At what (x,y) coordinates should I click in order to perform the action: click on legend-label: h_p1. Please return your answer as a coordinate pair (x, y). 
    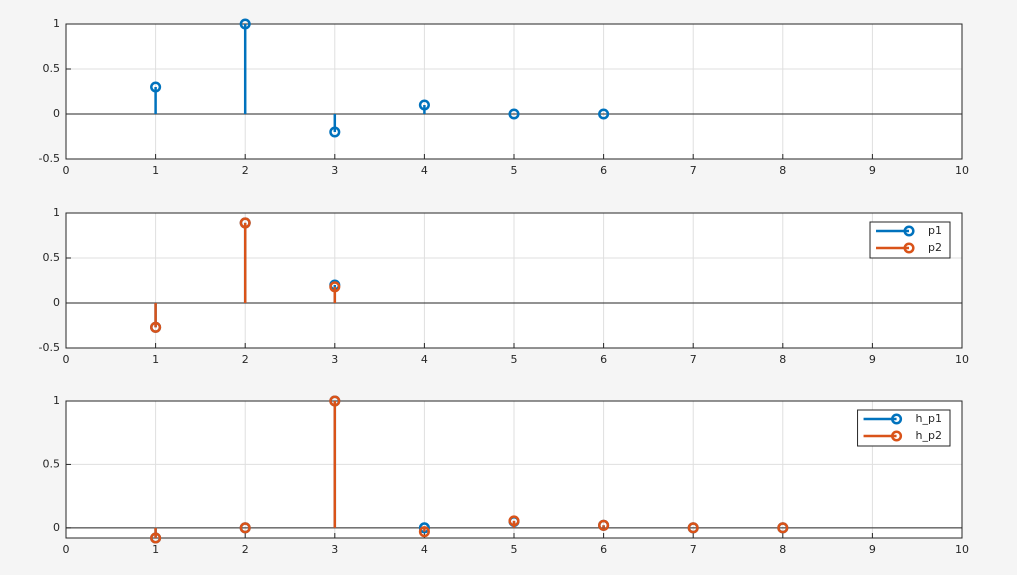
    Looking at the image, I should click on (929, 418).